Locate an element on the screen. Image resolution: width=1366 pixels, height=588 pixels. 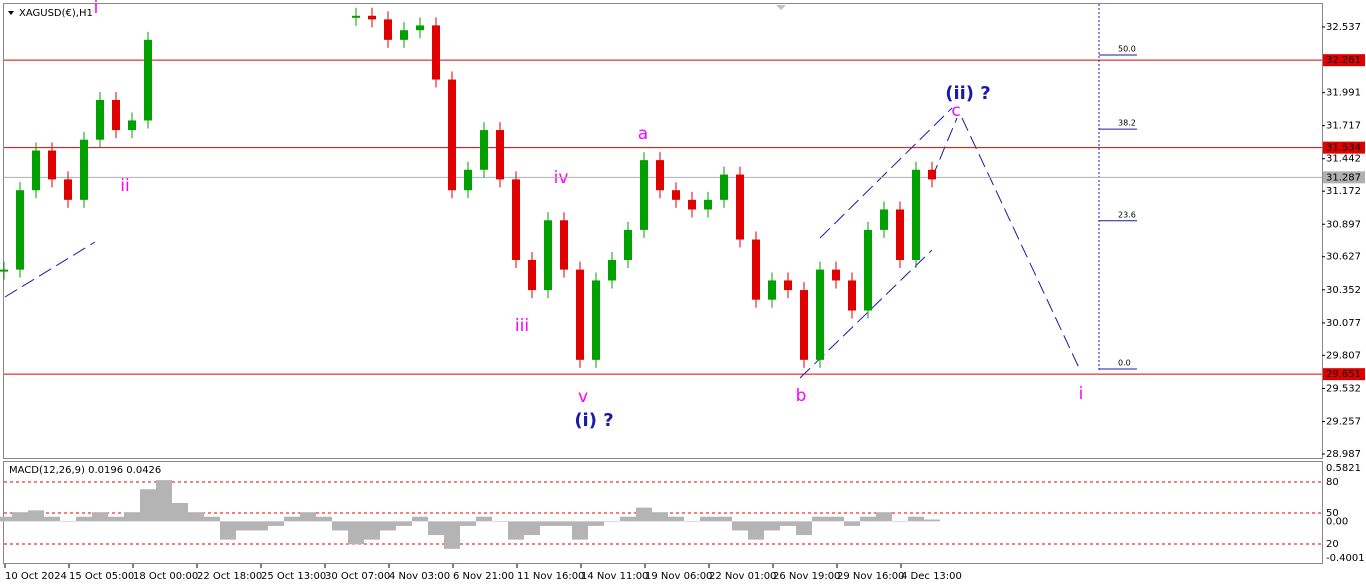
fib-label: 50.0 is located at coordinates (1127, 49).